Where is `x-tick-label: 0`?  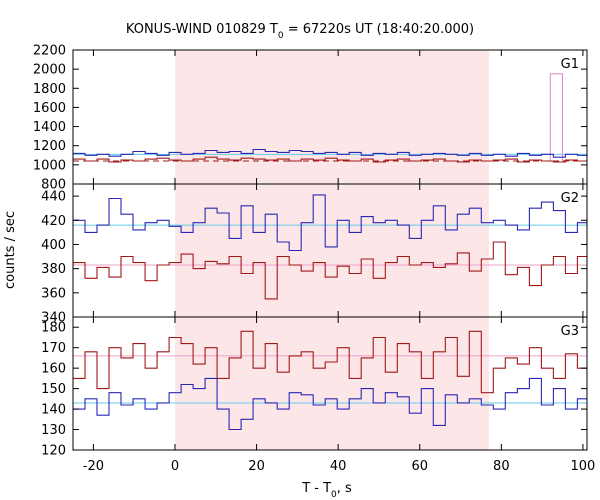
x-tick-label: 0 is located at coordinates (175, 466).